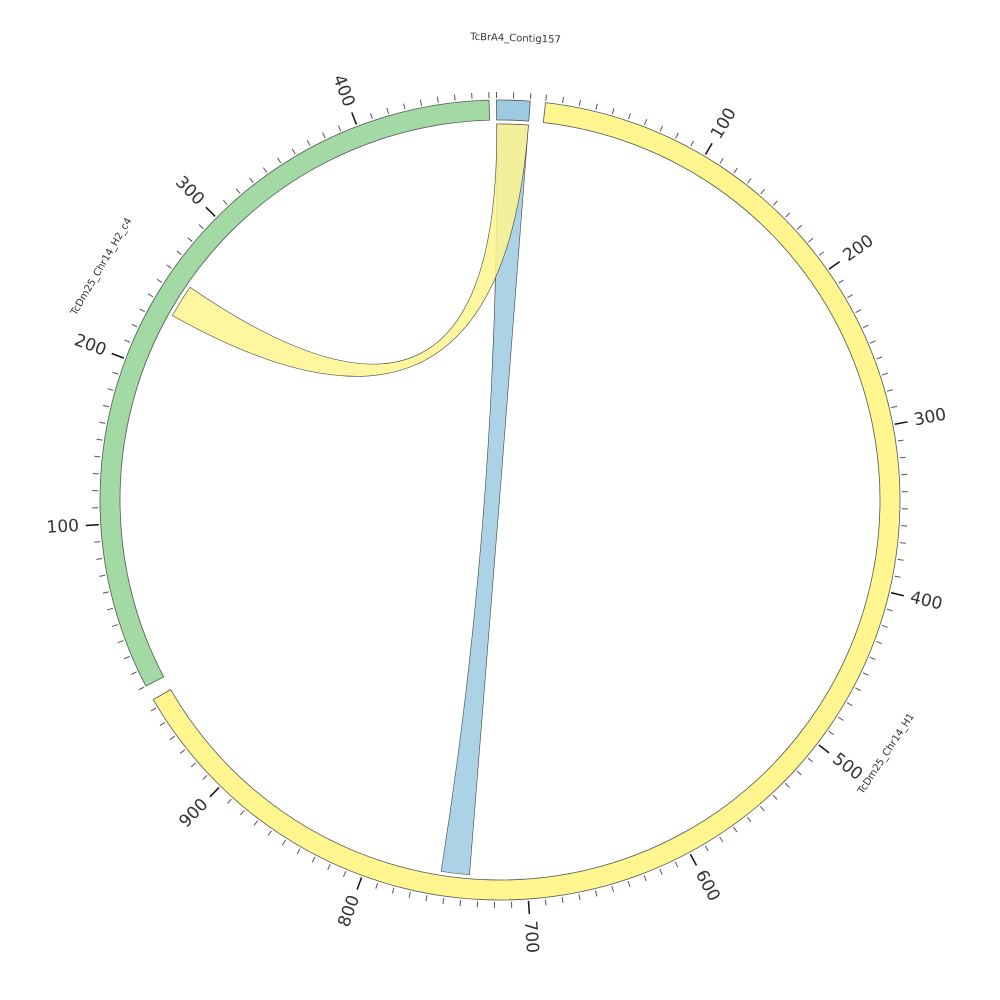 This screenshot has height=1000, width=1000. I want to click on tick-label: 800, so click(349, 911).